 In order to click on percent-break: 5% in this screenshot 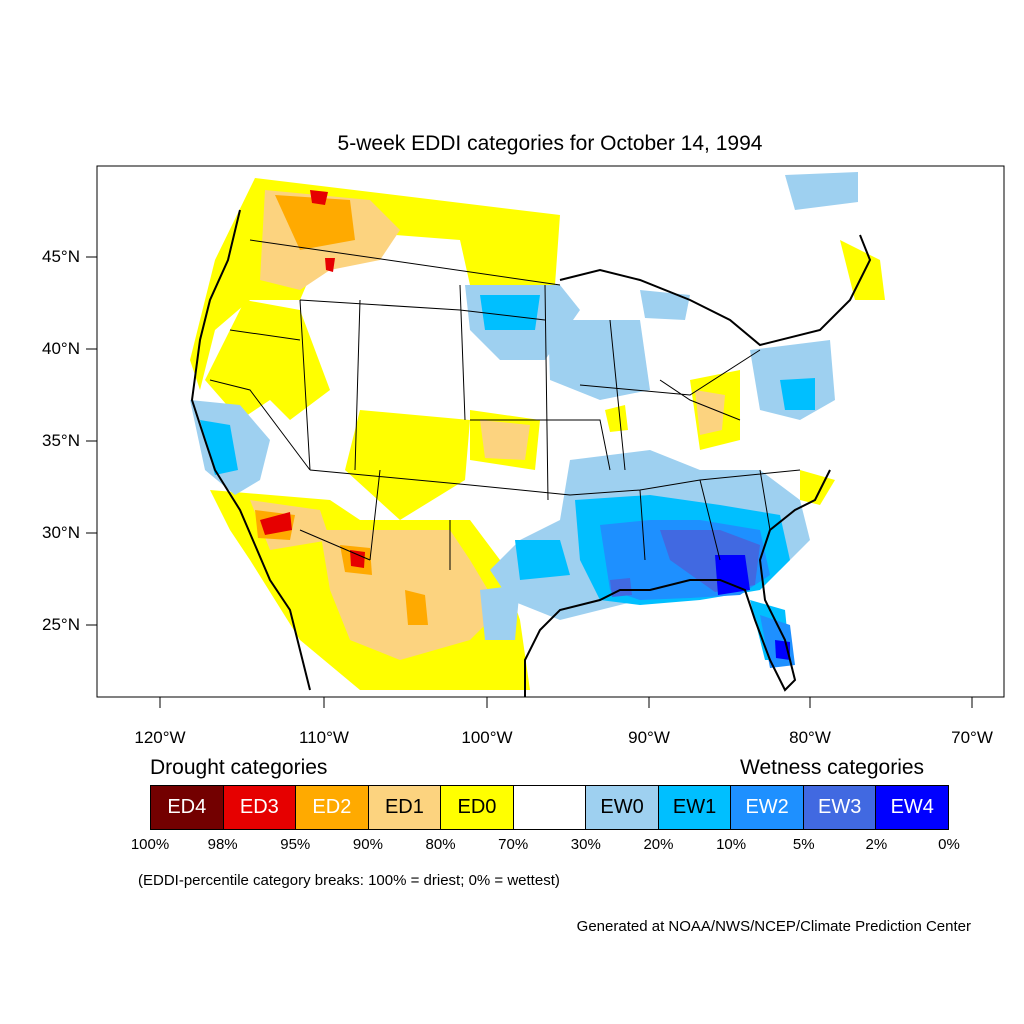, I will do `click(803, 844)`.